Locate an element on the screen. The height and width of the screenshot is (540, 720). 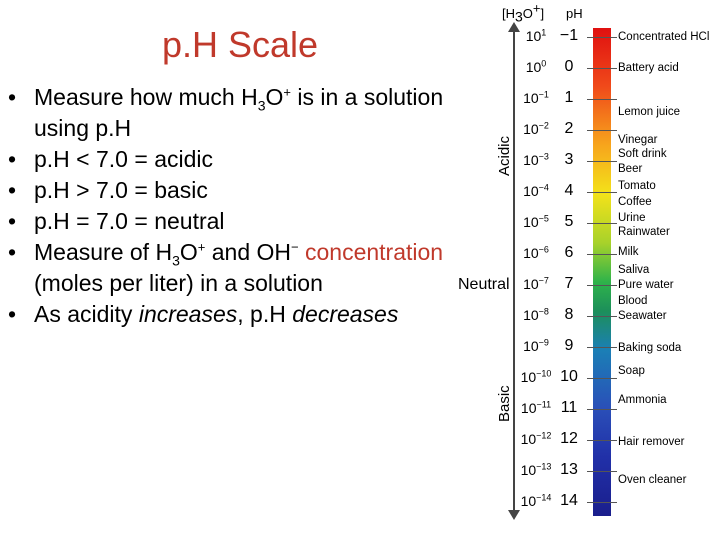
substance-label: Rainwater is located at coordinates (644, 232).